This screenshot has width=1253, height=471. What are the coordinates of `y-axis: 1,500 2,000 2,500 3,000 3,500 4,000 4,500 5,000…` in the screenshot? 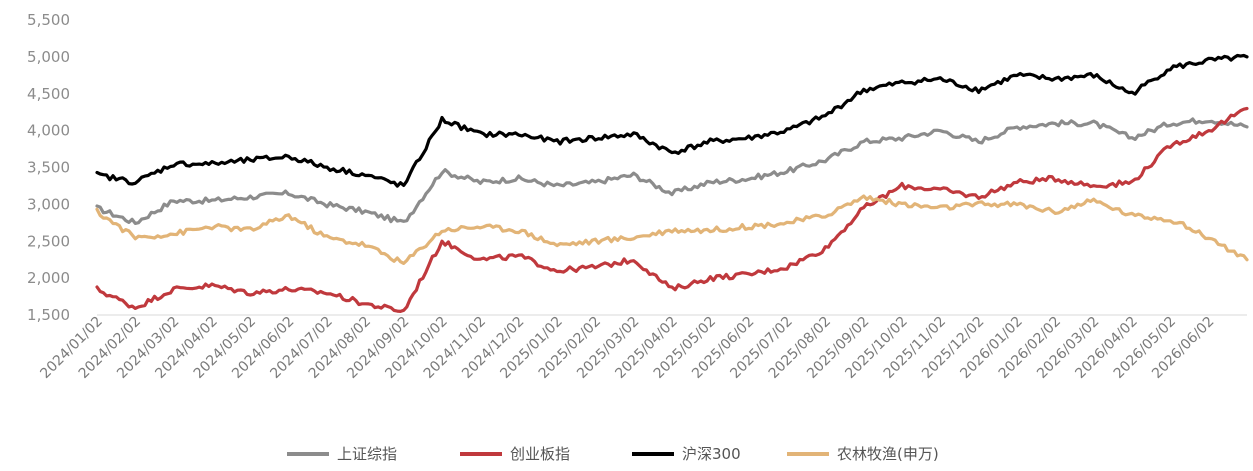 It's located at (48, 167).